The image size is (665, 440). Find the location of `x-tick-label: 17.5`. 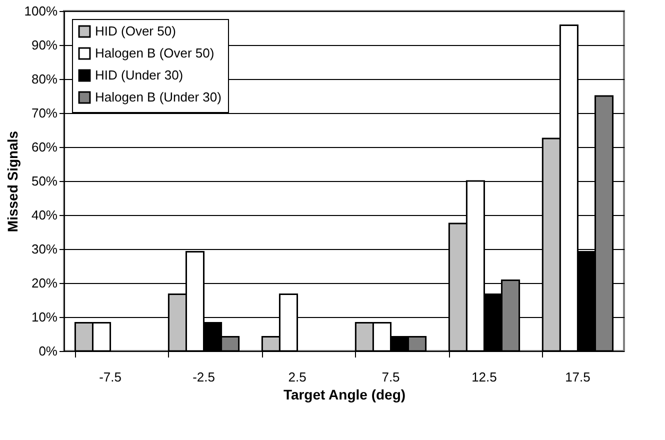

x-tick-label: 17.5 is located at coordinates (577, 377).